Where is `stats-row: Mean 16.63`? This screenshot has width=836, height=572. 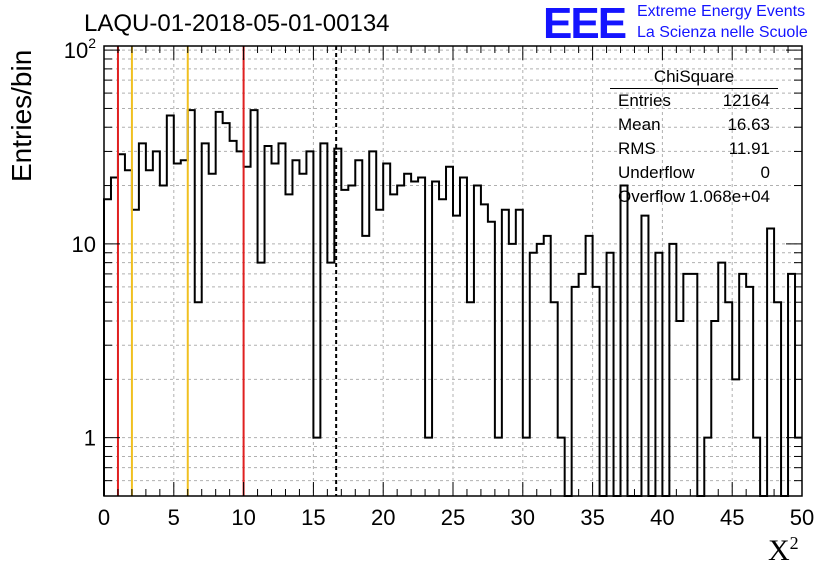 stats-row: Mean 16.63 is located at coordinates (694, 125).